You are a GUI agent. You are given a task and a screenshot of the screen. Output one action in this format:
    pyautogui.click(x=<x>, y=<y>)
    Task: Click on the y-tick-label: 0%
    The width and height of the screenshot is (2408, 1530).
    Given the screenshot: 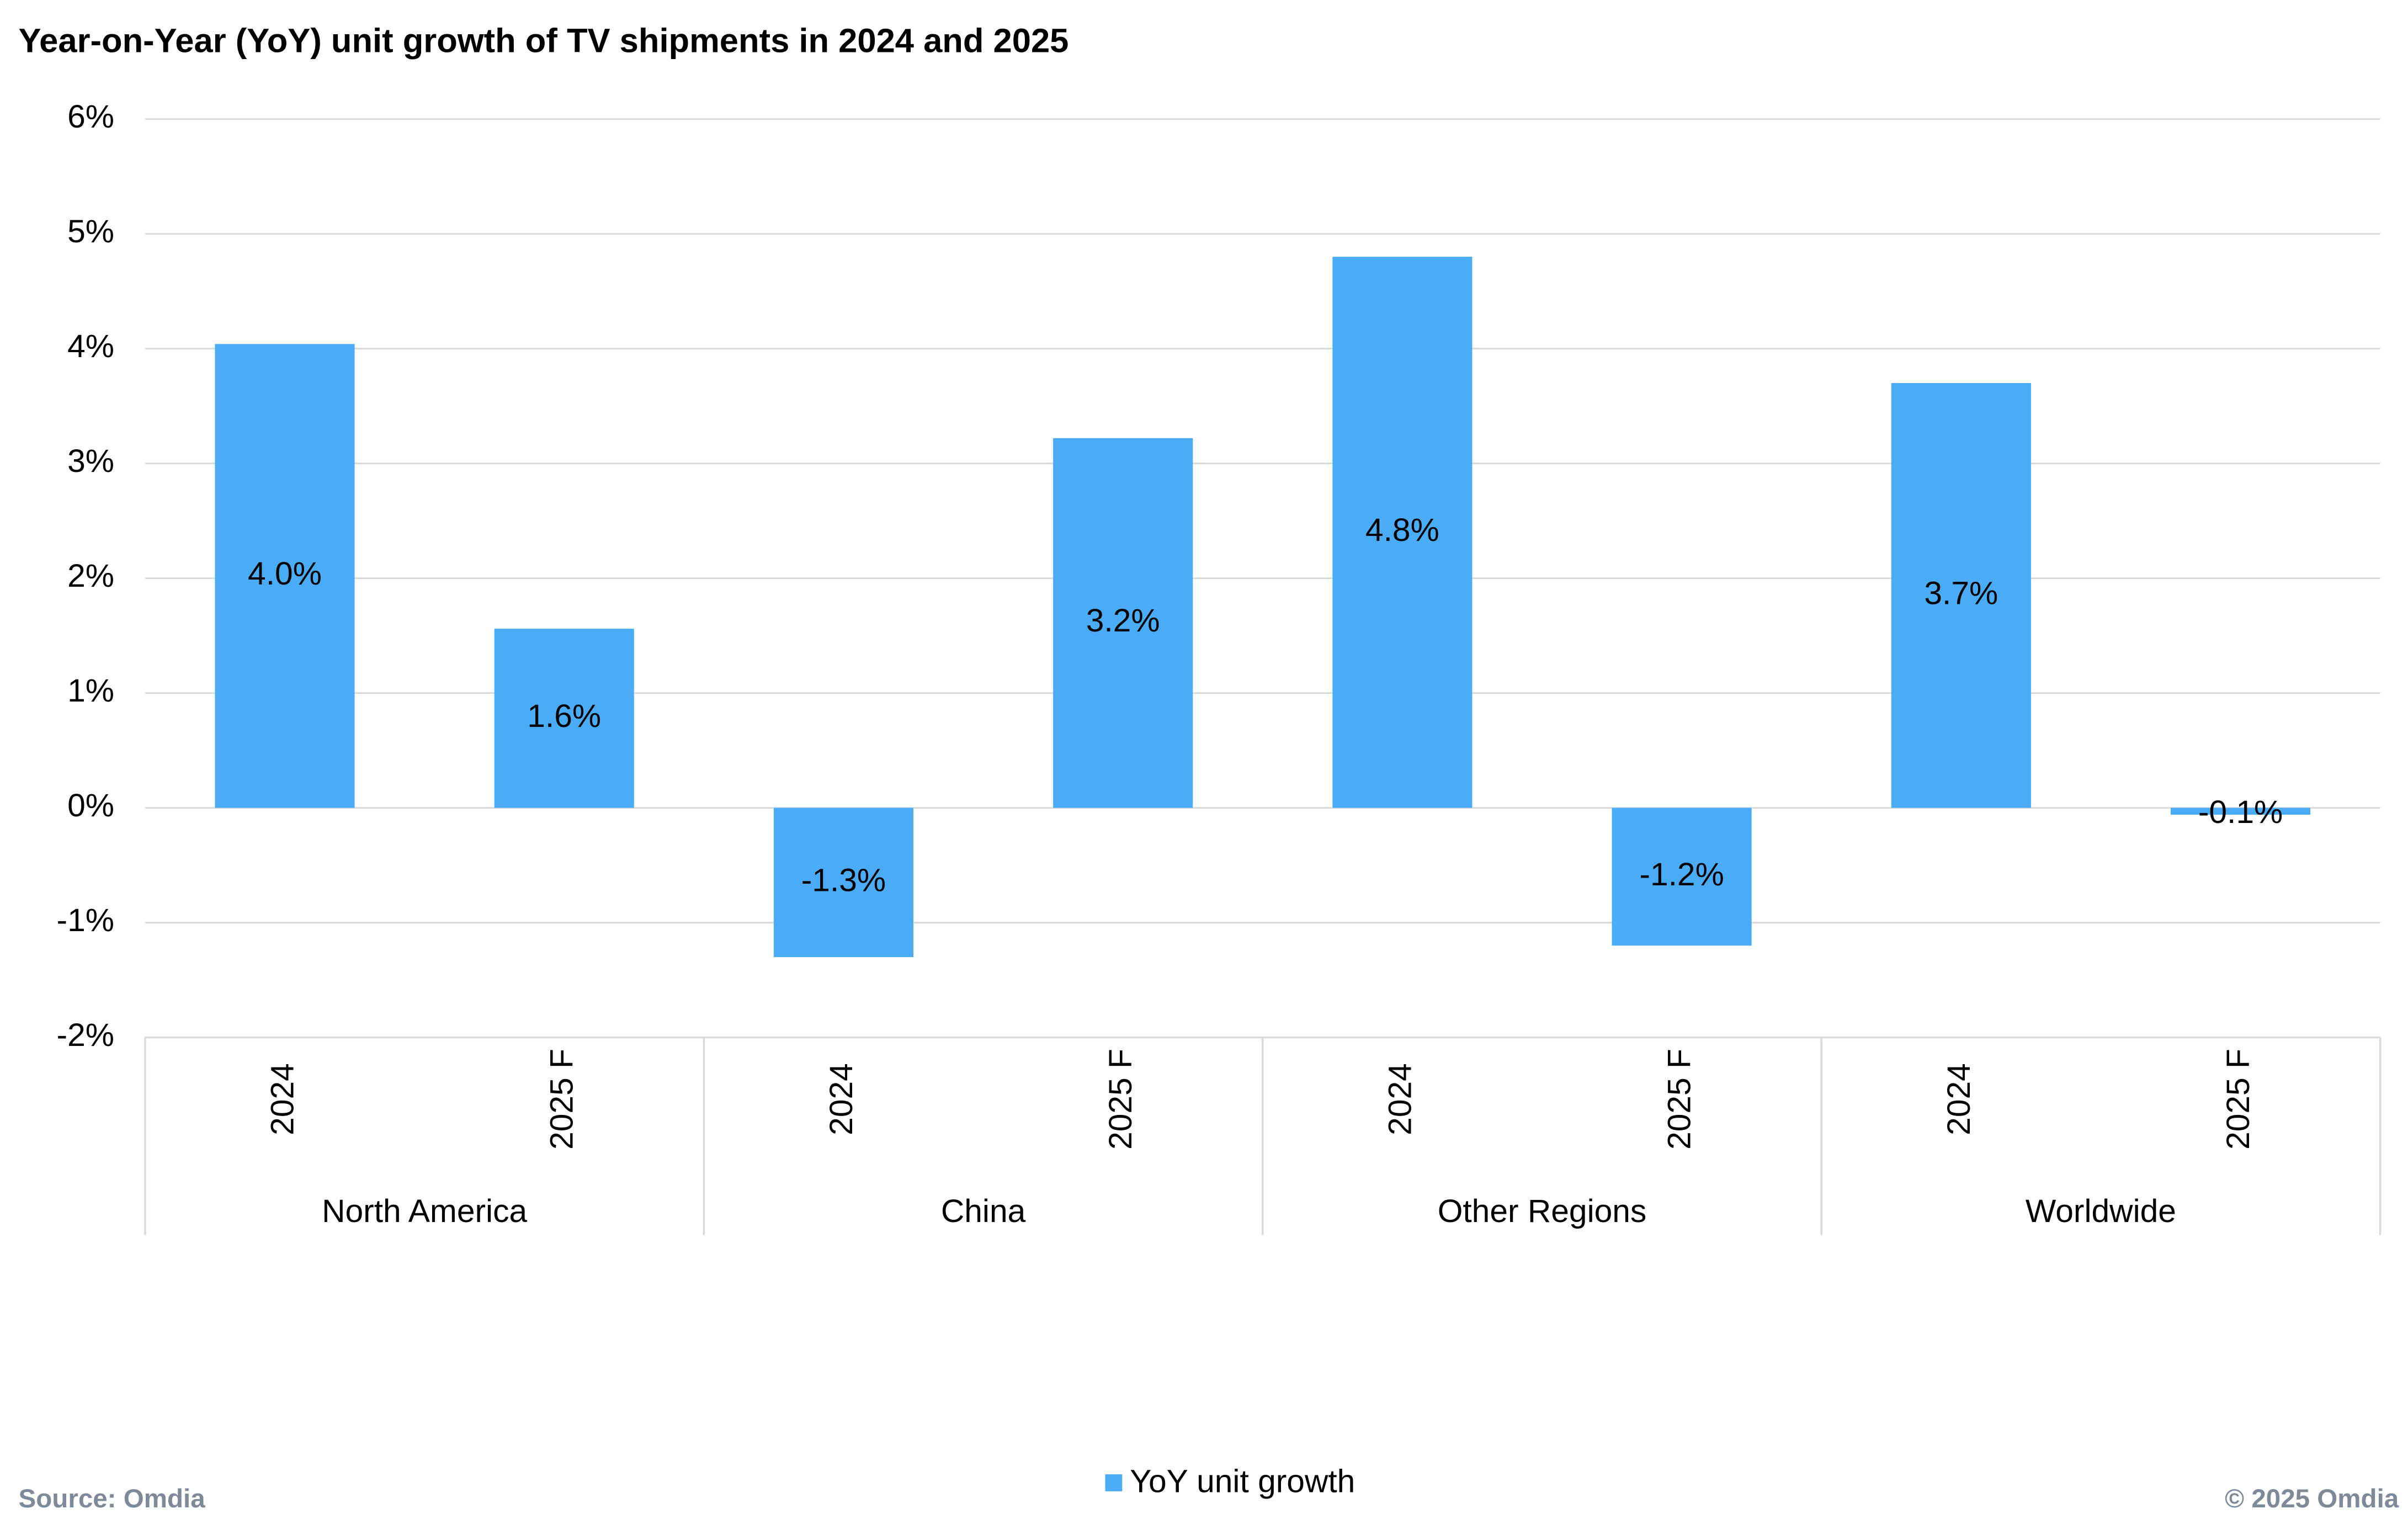 What is the action you would take?
    pyautogui.click(x=90, y=806)
    